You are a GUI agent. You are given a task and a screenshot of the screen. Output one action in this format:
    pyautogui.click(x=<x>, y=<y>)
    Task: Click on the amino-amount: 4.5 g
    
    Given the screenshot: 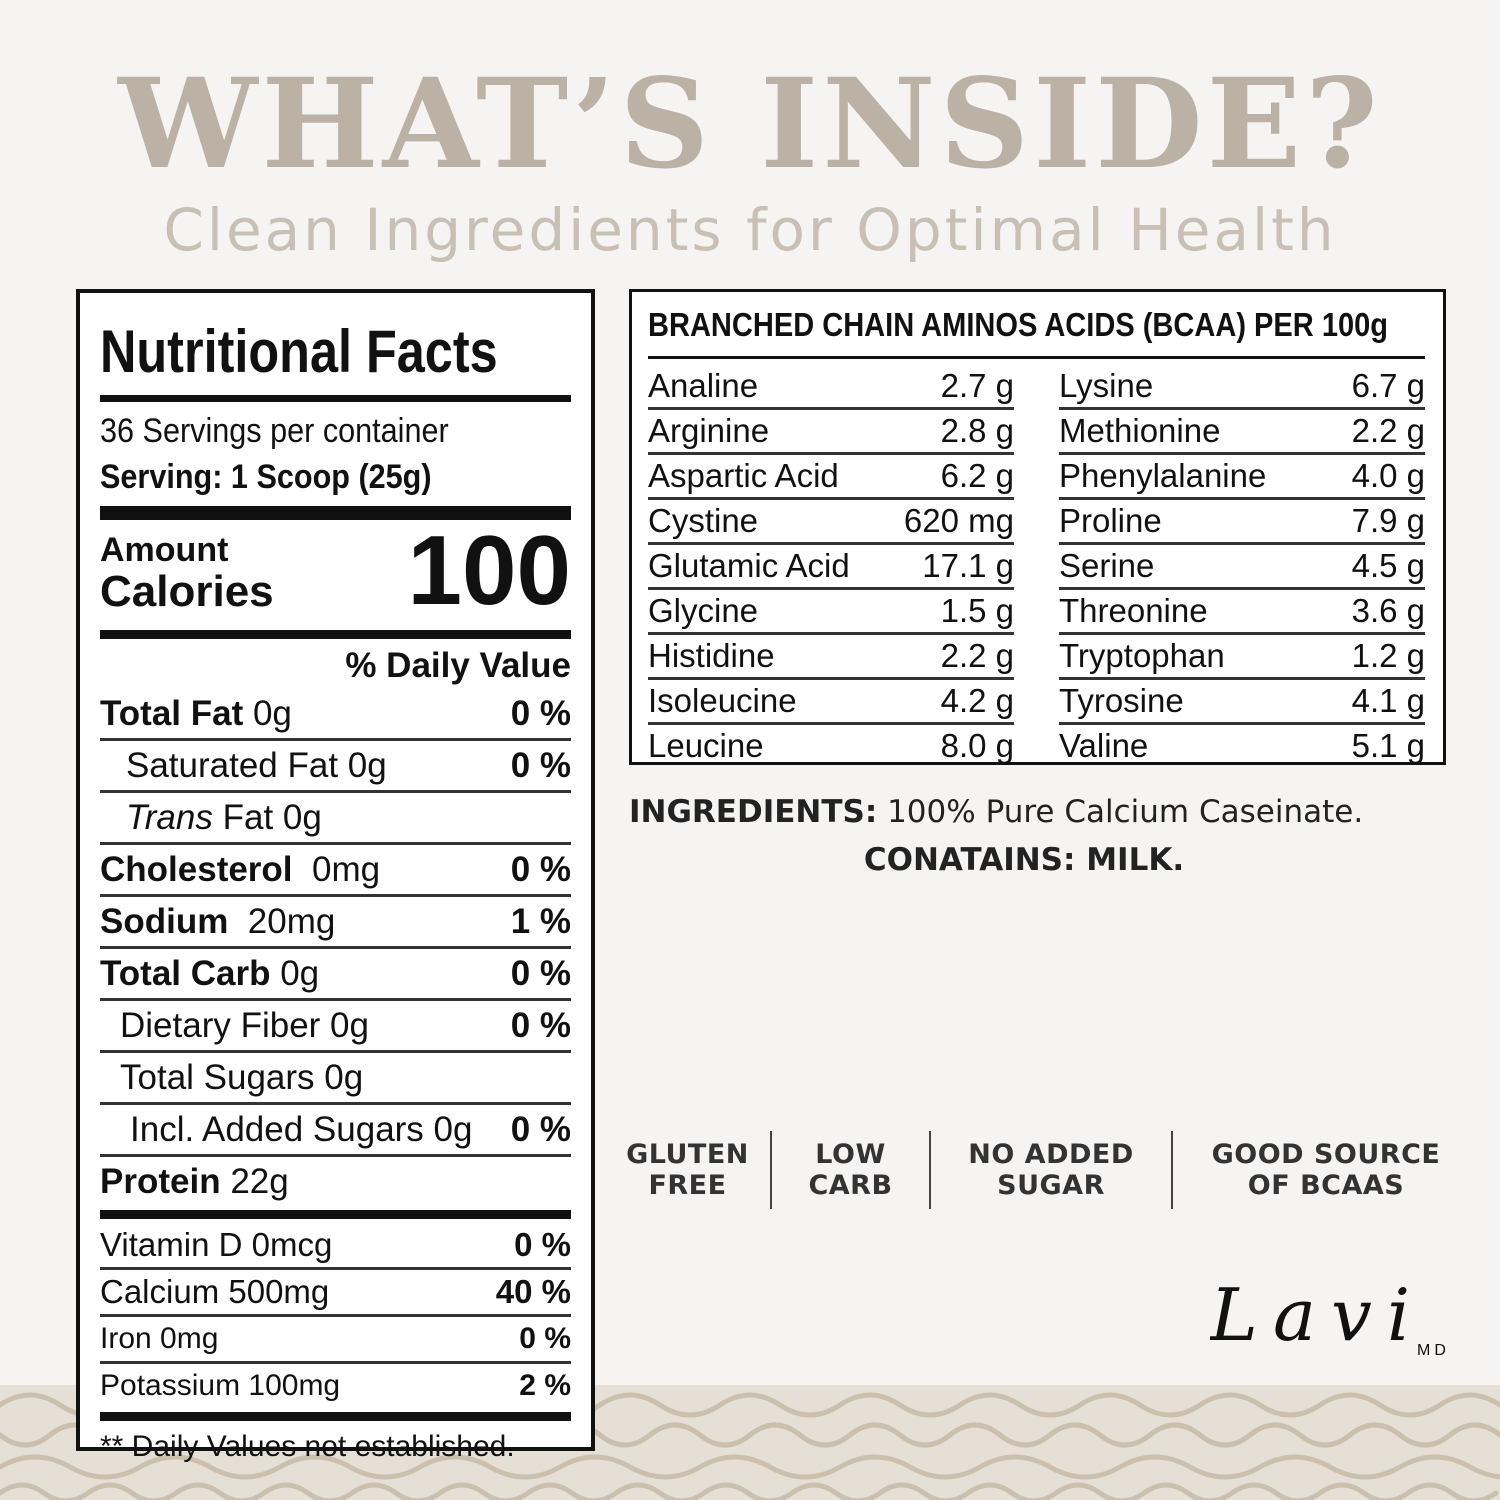 What is the action you would take?
    pyautogui.click(x=1388, y=565)
    